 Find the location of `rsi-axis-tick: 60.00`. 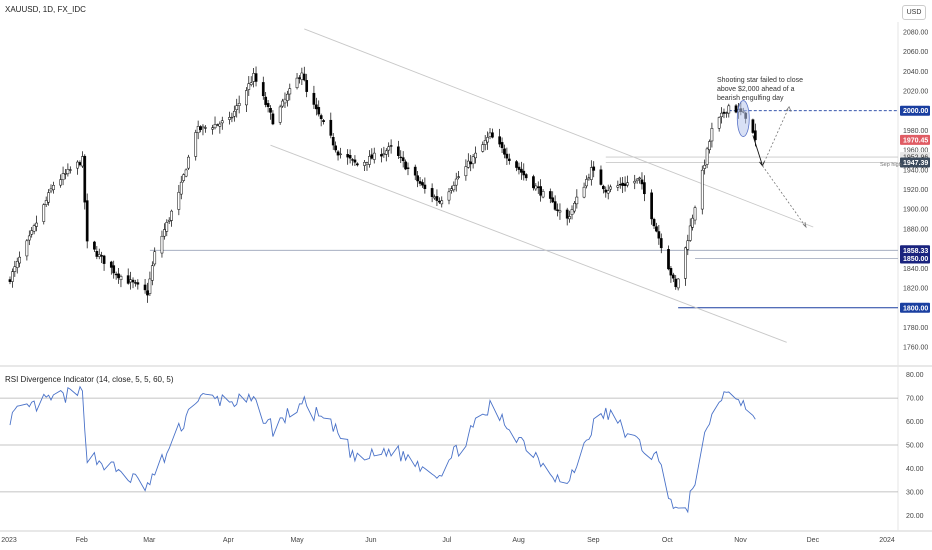

rsi-axis-tick: 60.00 is located at coordinates (915, 422).